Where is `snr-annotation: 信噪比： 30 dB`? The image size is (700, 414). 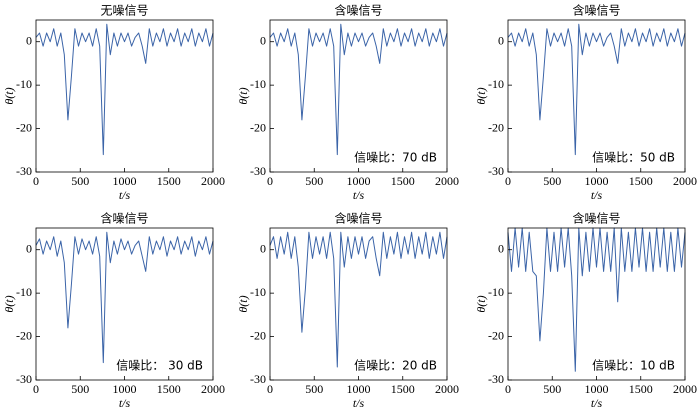
snr-annotation: 信噪比： 30 dB is located at coordinates (159, 366).